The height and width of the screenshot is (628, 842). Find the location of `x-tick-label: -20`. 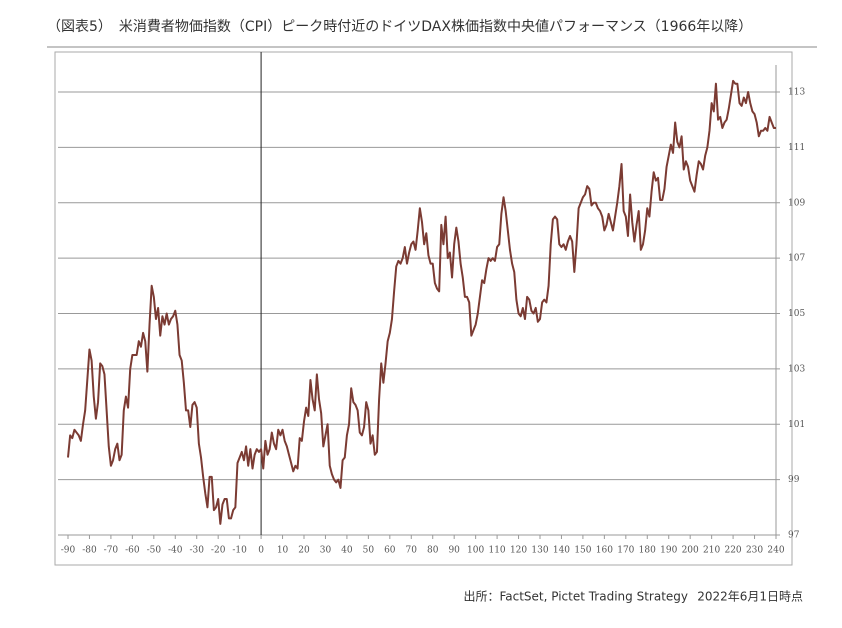

x-tick-label: -20 is located at coordinates (218, 551).